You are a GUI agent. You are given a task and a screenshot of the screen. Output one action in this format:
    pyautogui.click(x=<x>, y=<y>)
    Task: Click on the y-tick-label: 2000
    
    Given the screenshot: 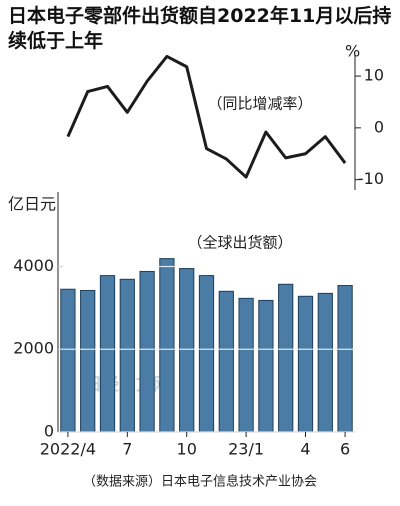 What is the action you would take?
    pyautogui.click(x=33, y=348)
    